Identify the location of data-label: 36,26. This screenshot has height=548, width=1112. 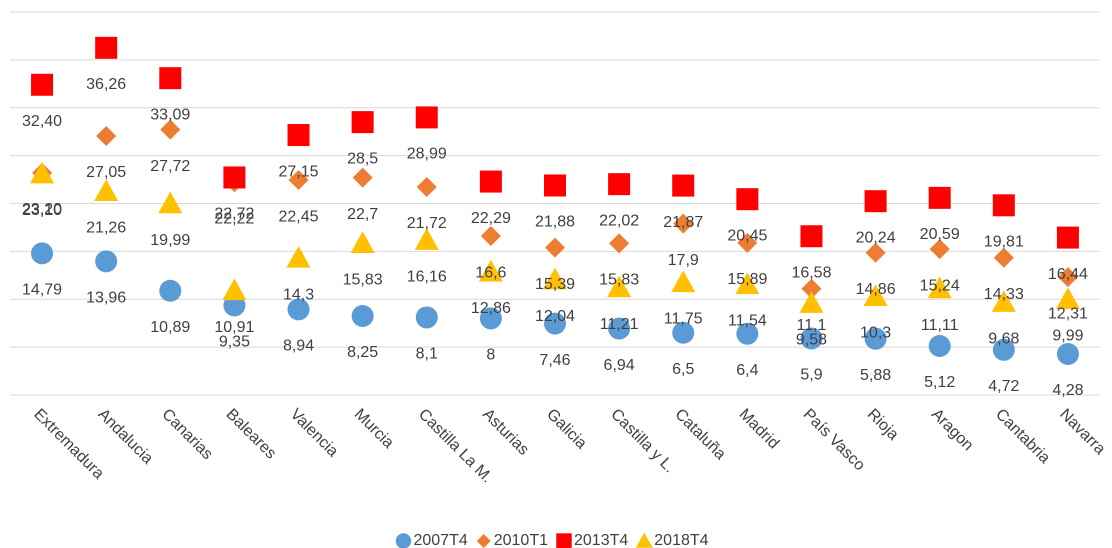
(106, 84).